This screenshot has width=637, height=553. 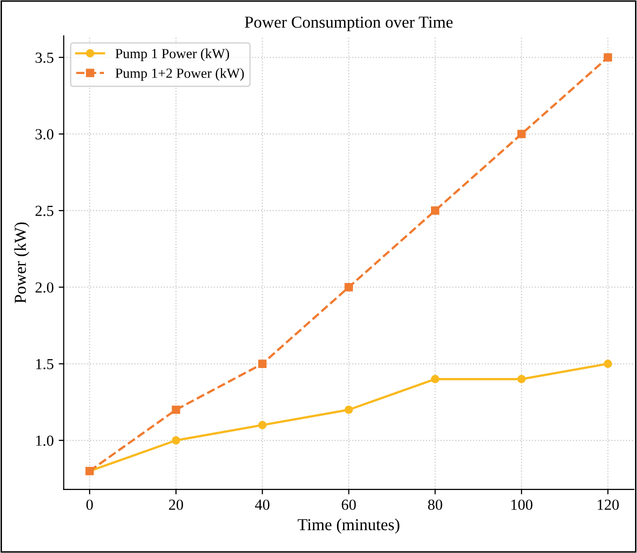 What do you see at coordinates (435, 505) in the screenshot?
I see `x-tick-label: 80` at bounding box center [435, 505].